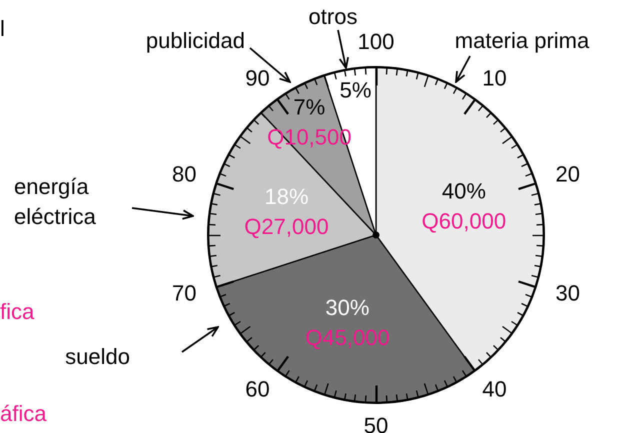  Describe the element at coordinates (184, 293) in the screenshot. I see `text: 70` at that location.